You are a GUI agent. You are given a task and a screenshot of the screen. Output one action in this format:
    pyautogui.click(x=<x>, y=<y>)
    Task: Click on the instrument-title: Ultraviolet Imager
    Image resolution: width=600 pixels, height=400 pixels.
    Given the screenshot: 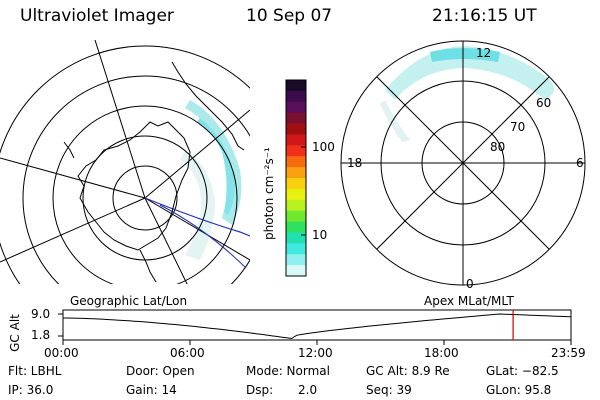 What is the action you would take?
    pyautogui.click(x=97, y=16)
    